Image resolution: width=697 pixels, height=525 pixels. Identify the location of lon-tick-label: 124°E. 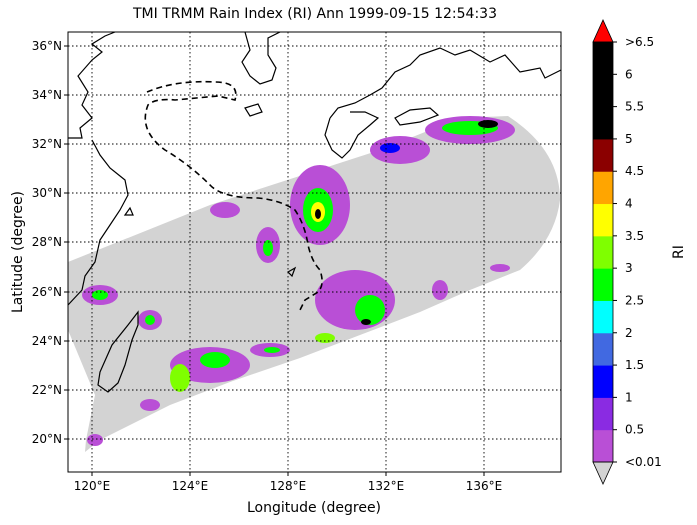
(190, 486).